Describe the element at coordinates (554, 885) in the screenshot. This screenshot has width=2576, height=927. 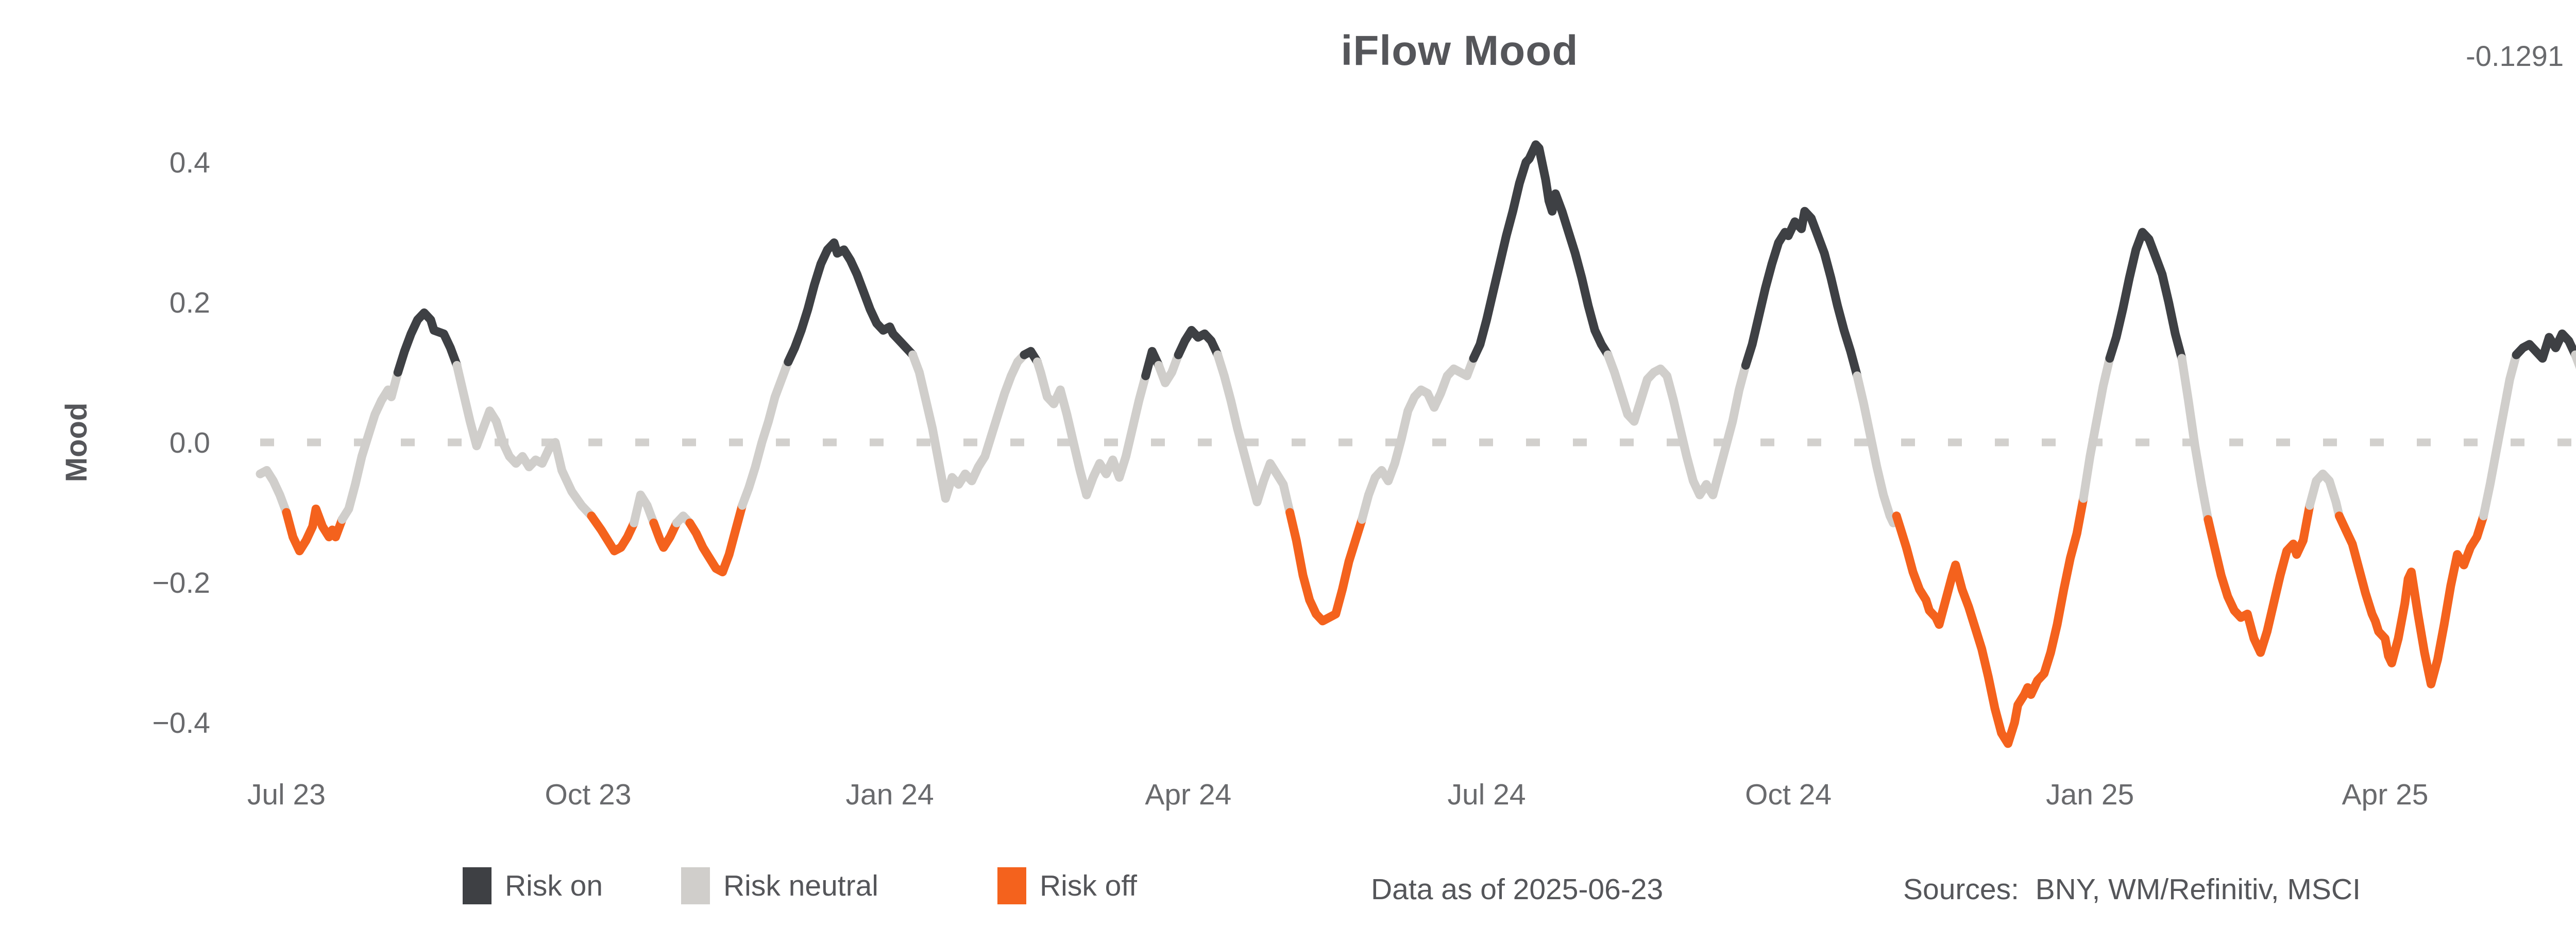
I see `legend-label: Risk on` at that location.